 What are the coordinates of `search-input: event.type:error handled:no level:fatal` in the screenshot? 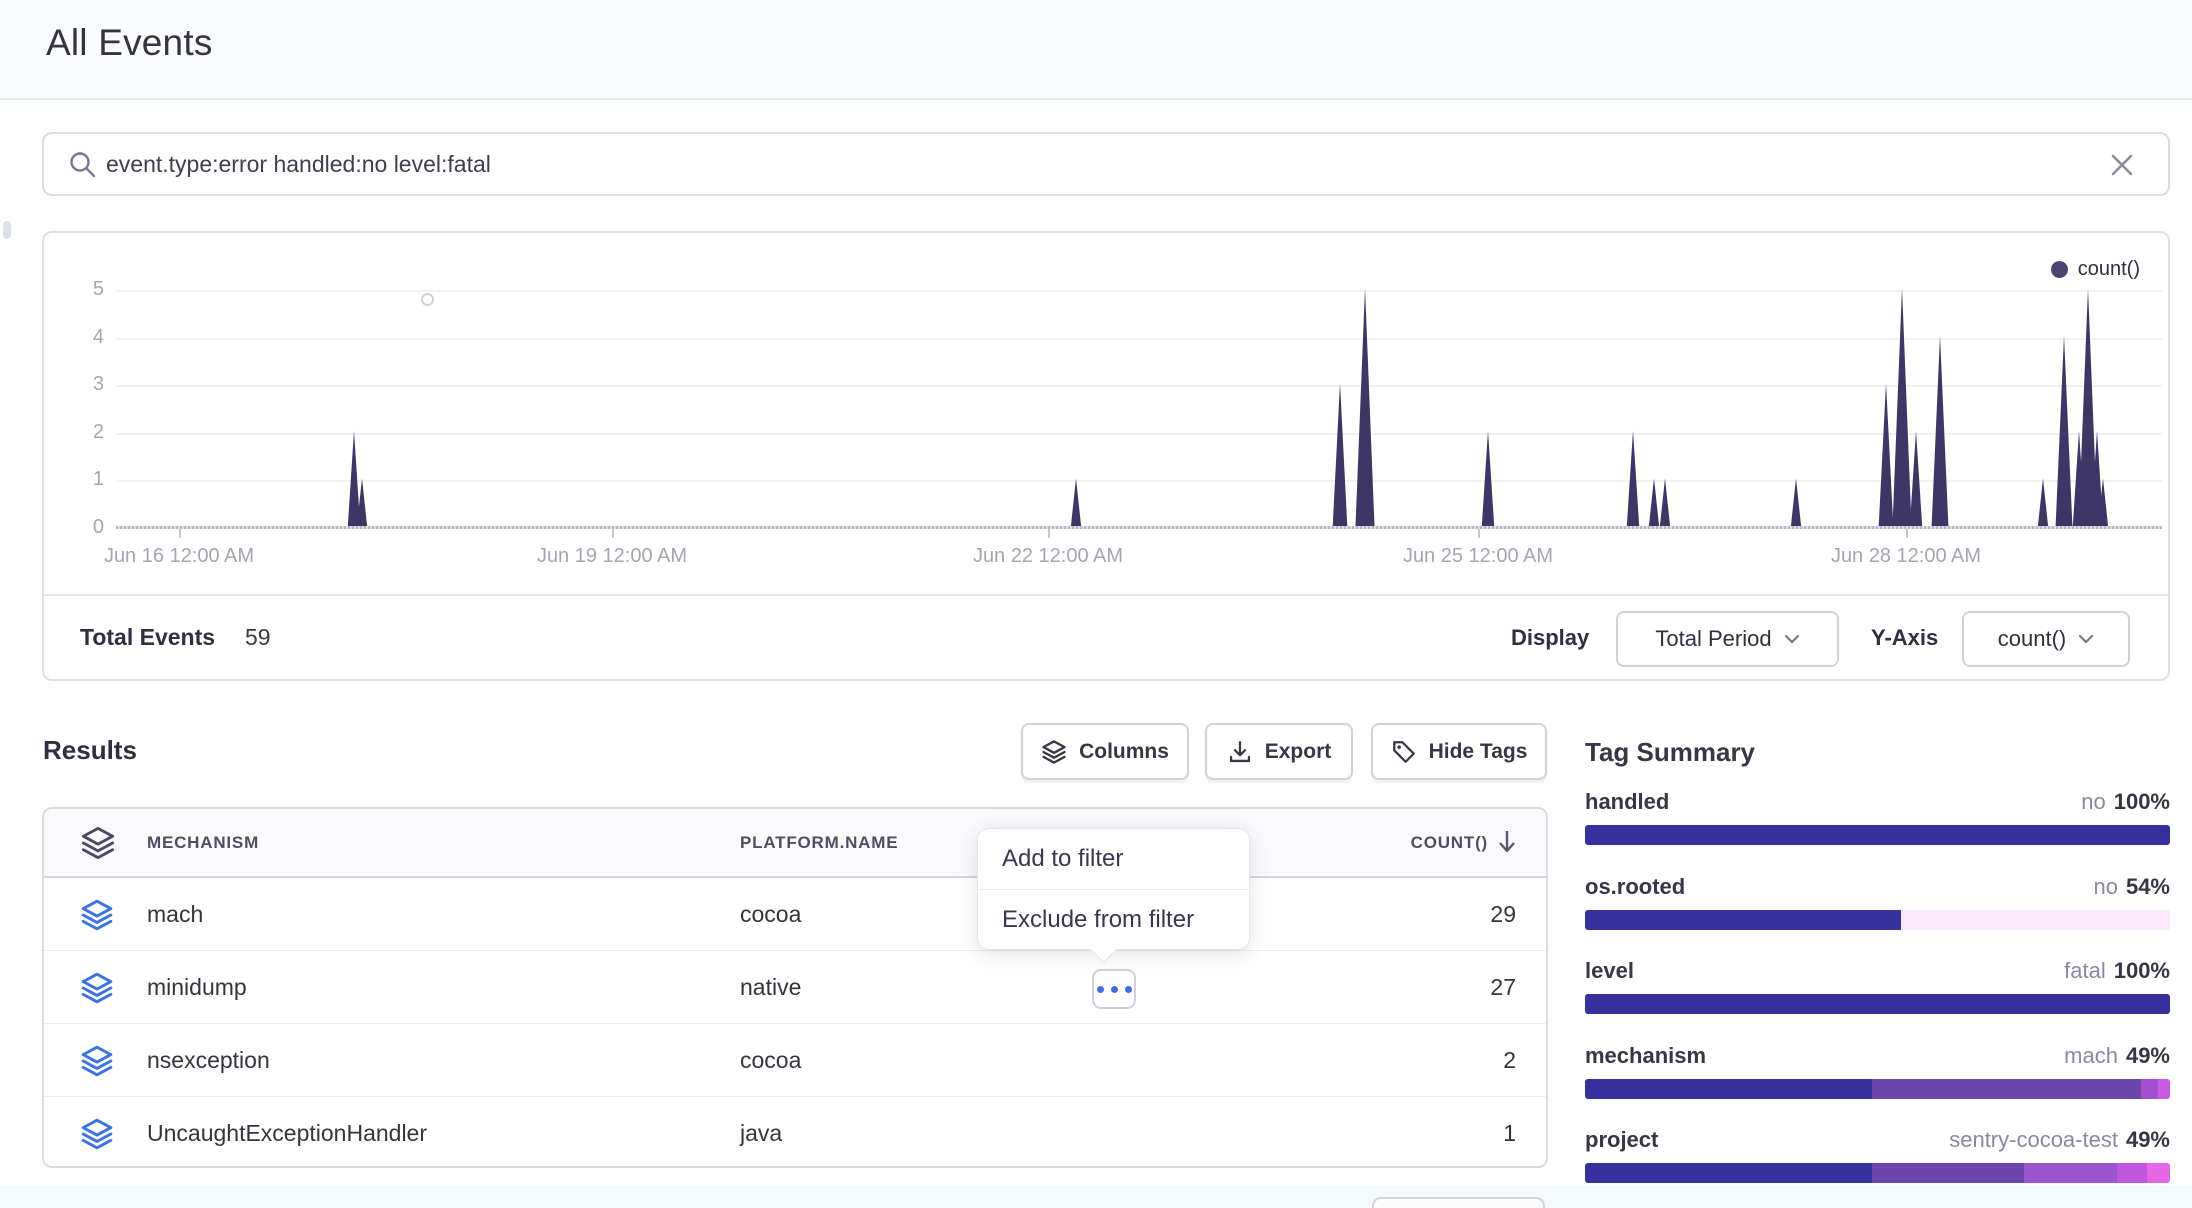 It's located at (298, 164).